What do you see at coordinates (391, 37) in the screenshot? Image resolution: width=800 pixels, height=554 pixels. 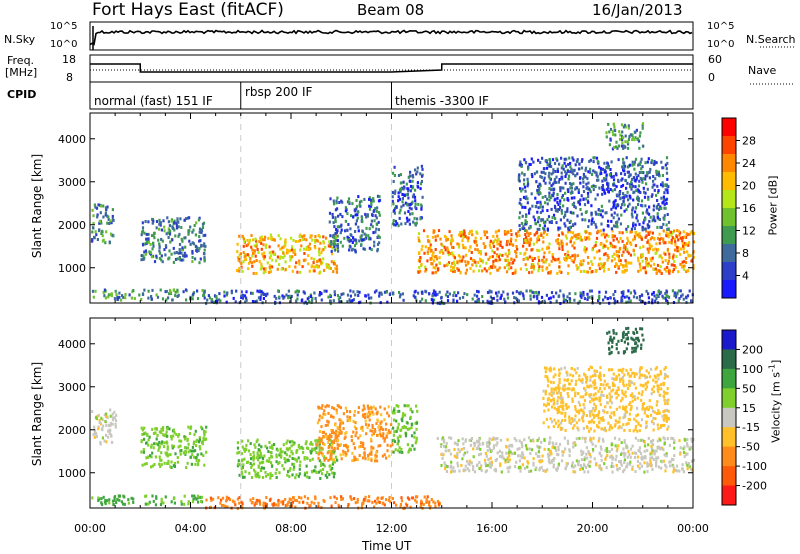 I see `noise-sky-trace` at bounding box center [391, 37].